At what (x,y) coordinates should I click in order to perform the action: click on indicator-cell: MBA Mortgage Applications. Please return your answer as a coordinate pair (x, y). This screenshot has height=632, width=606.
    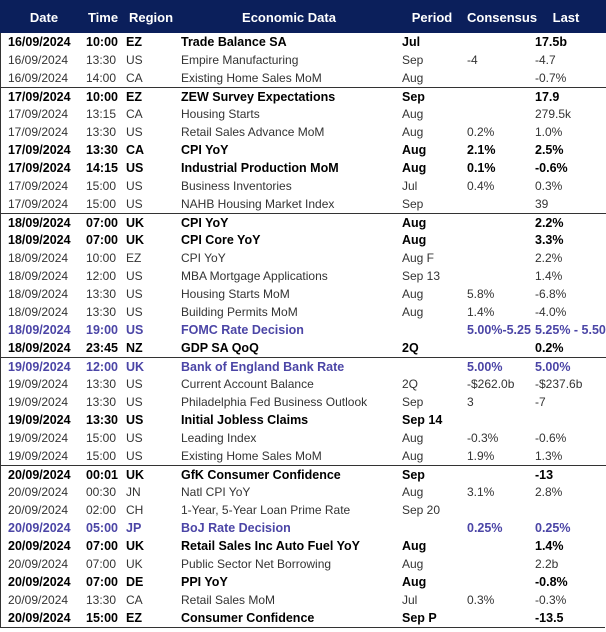
    Looking at the image, I should click on (254, 276).